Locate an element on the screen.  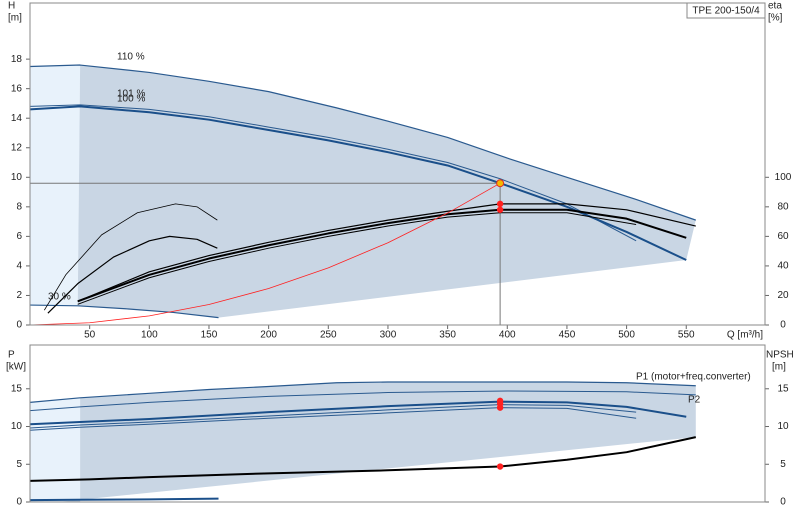
x-axis-title: Q [m³/h] is located at coordinates (745, 335).